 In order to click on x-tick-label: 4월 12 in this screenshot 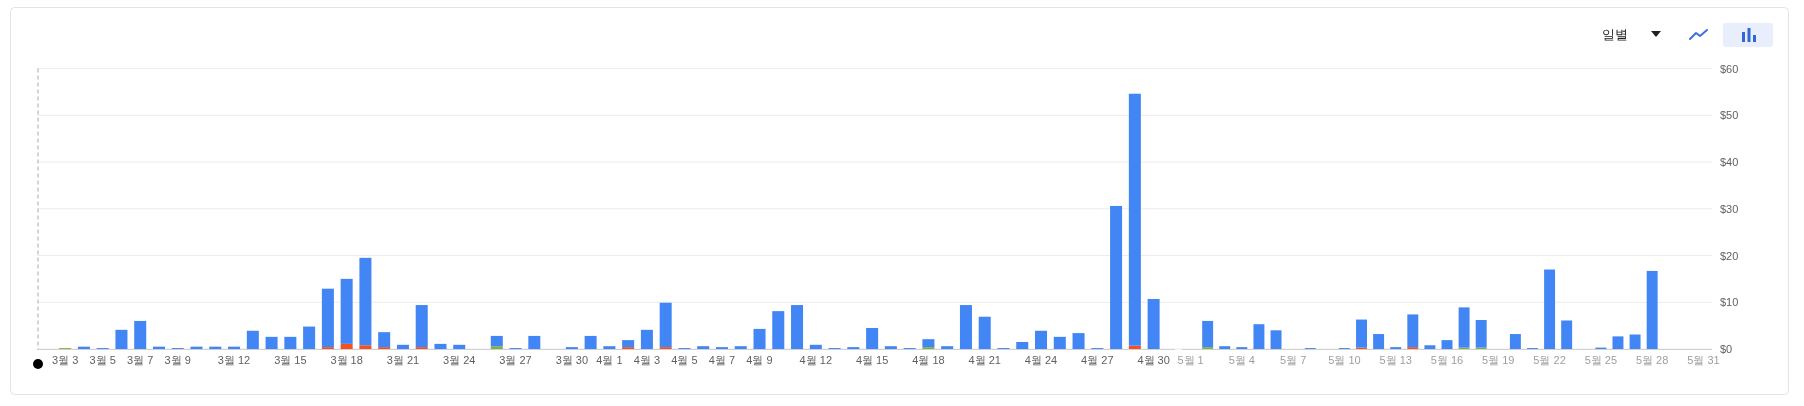, I will do `click(816, 360)`.